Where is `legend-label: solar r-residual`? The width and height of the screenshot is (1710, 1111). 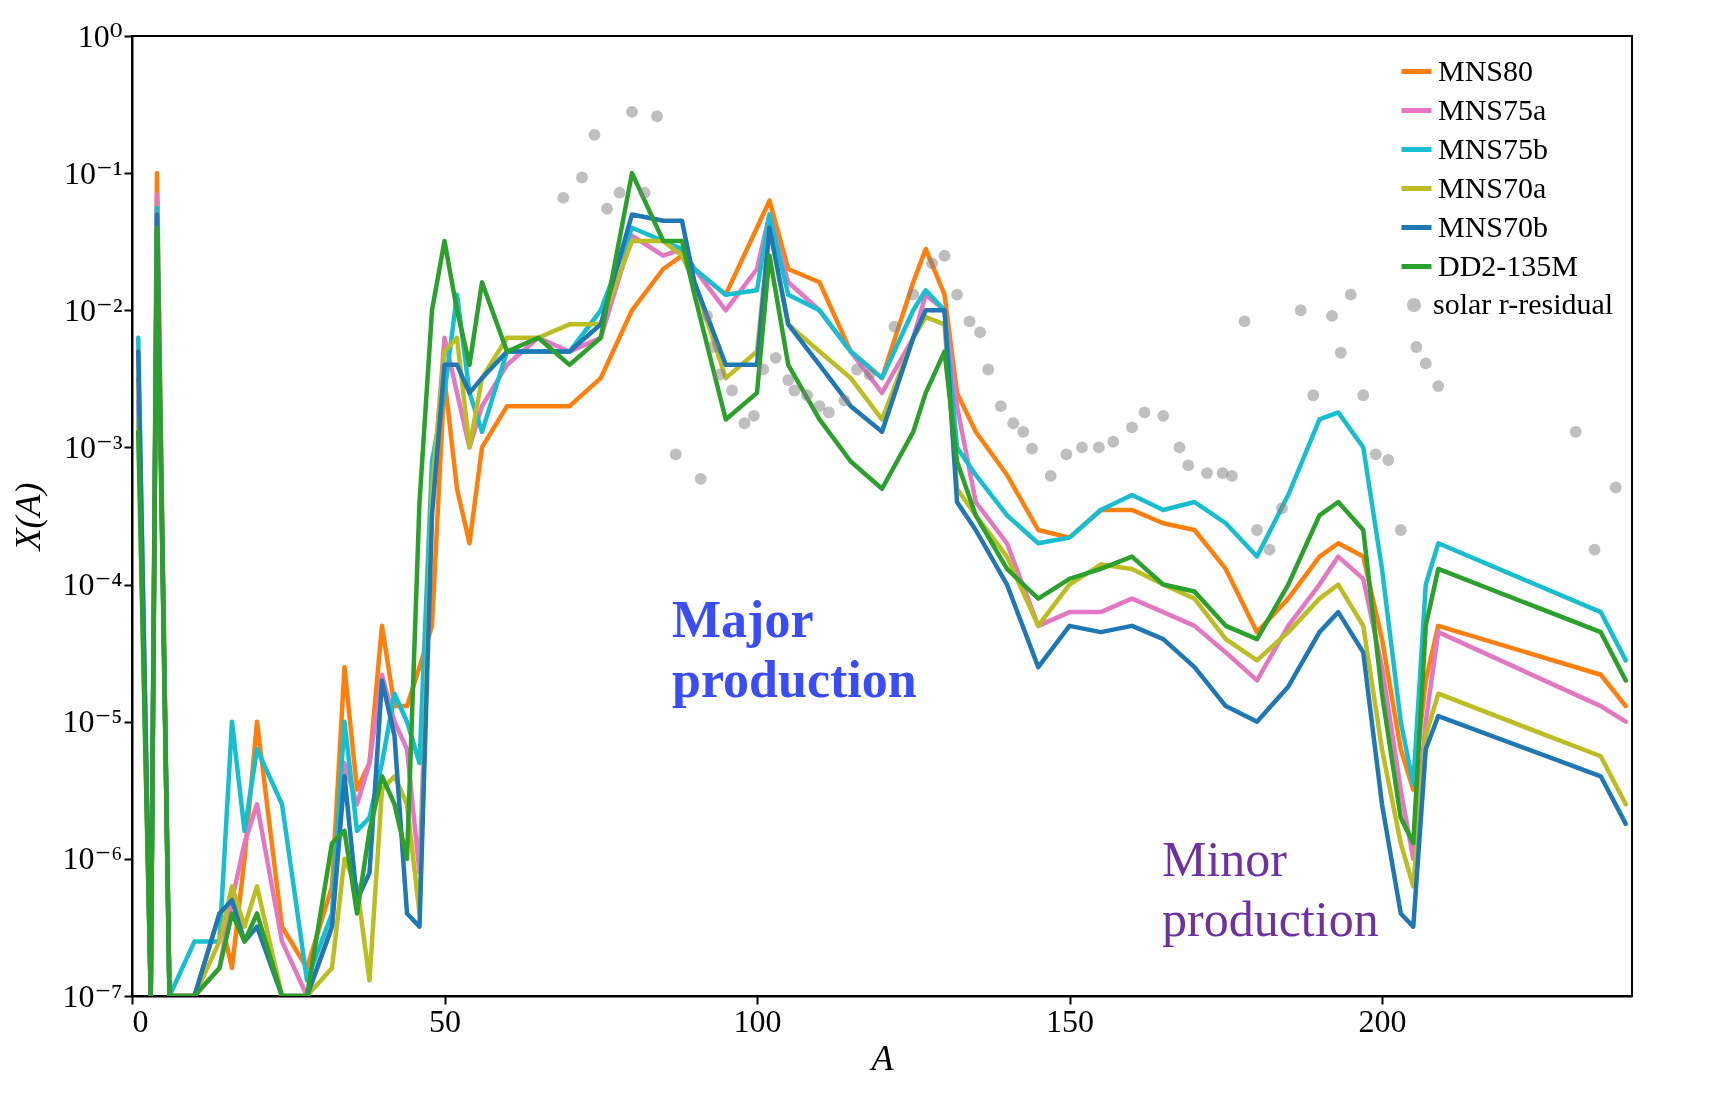
legend-label: solar r-residual is located at coordinates (1523, 303).